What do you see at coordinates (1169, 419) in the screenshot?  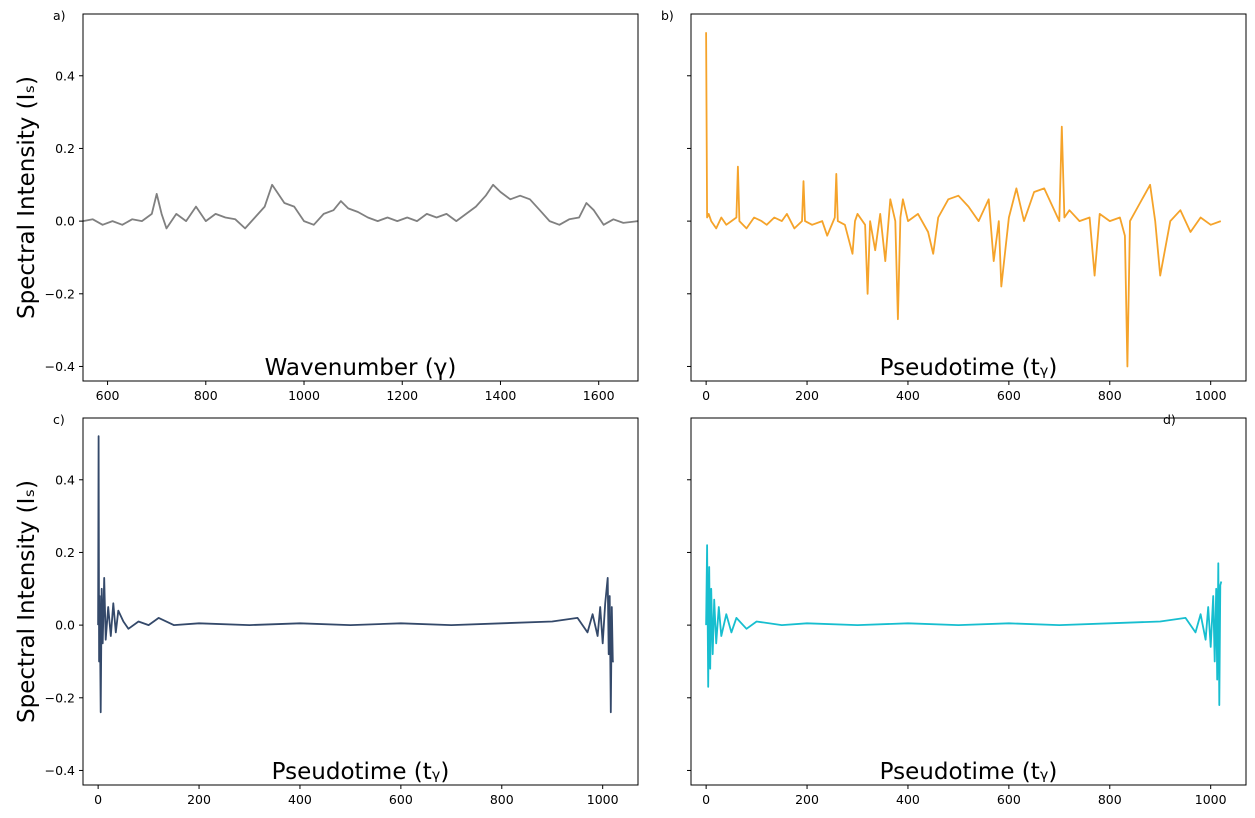 I see `panel-label: d)` at bounding box center [1169, 419].